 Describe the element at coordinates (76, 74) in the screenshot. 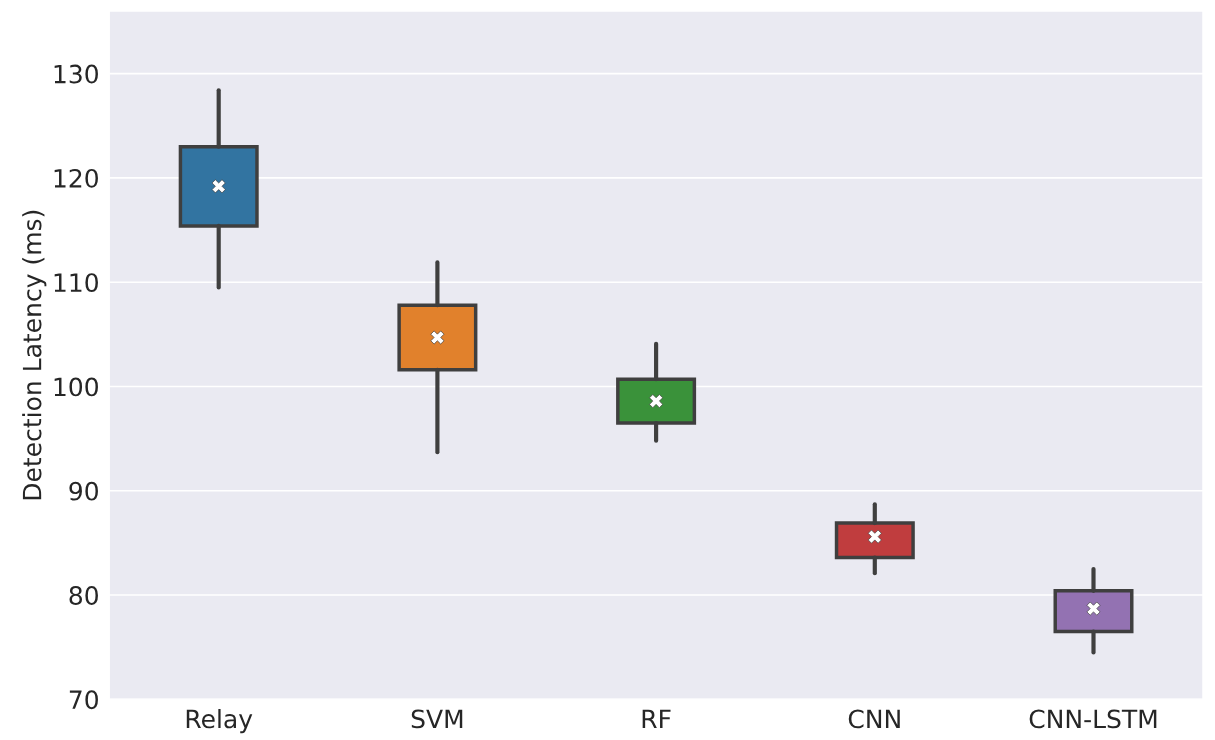

I see `y-tick-label: 130` at that location.